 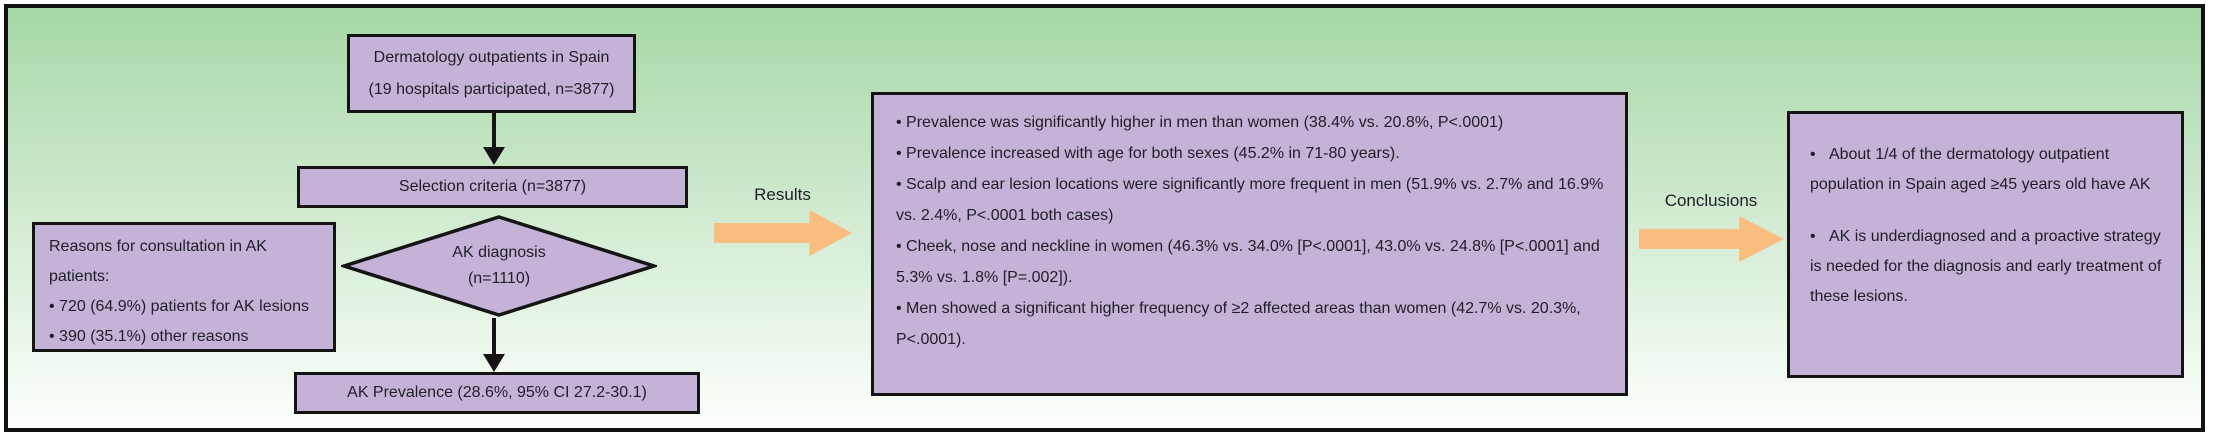 I want to click on population-box-line2: (19 hospitals participated, n=3877), so click(x=491, y=89).